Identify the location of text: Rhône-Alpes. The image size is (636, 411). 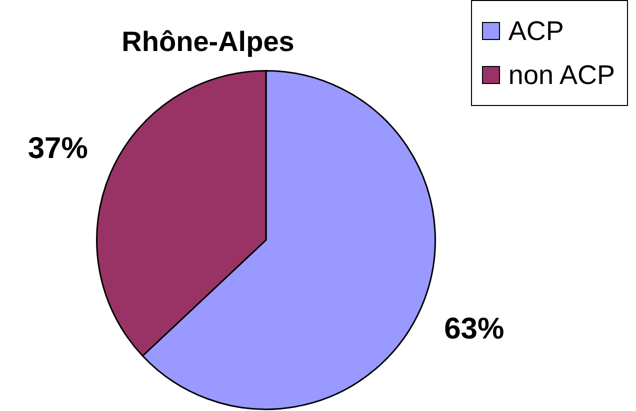
(208, 42).